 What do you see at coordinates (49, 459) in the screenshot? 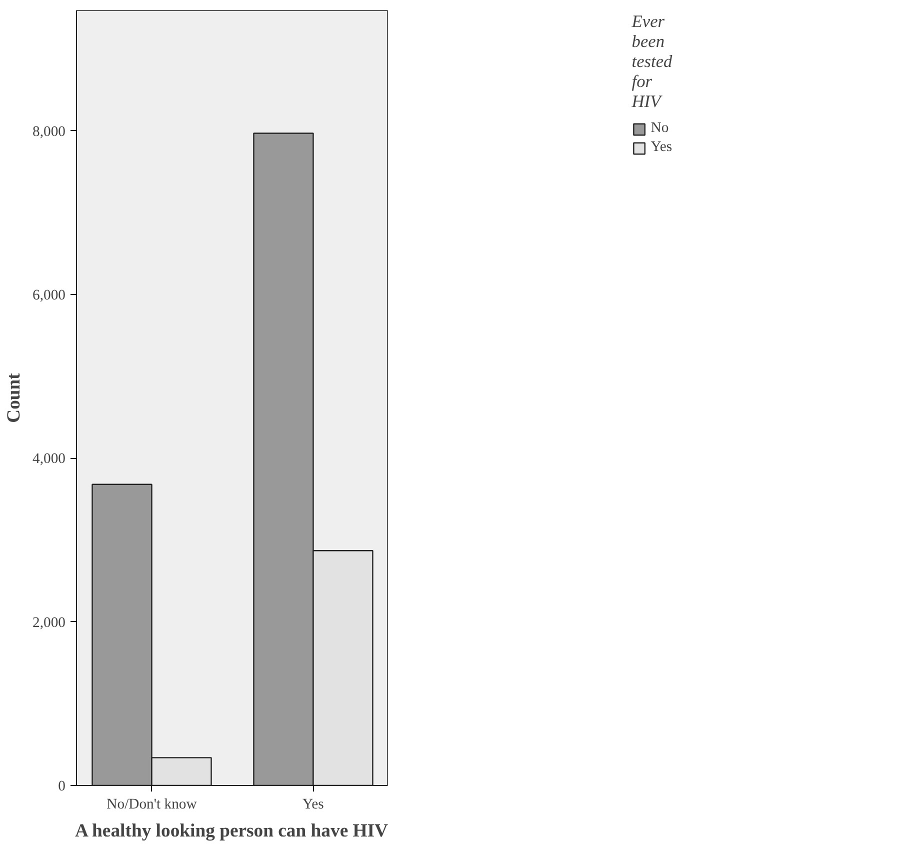
I see `y-tick-label: 4,000` at bounding box center [49, 459].